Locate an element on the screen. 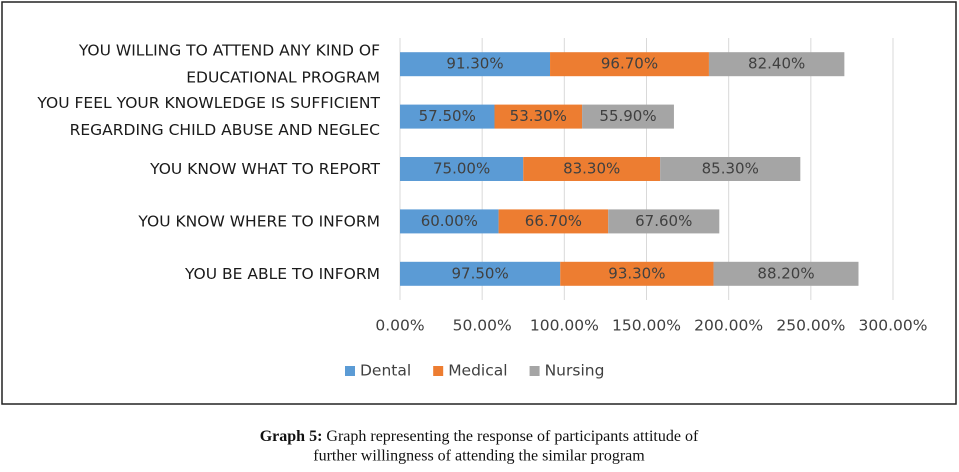 This screenshot has width=959, height=472. value-label: 53.30% is located at coordinates (538, 116).